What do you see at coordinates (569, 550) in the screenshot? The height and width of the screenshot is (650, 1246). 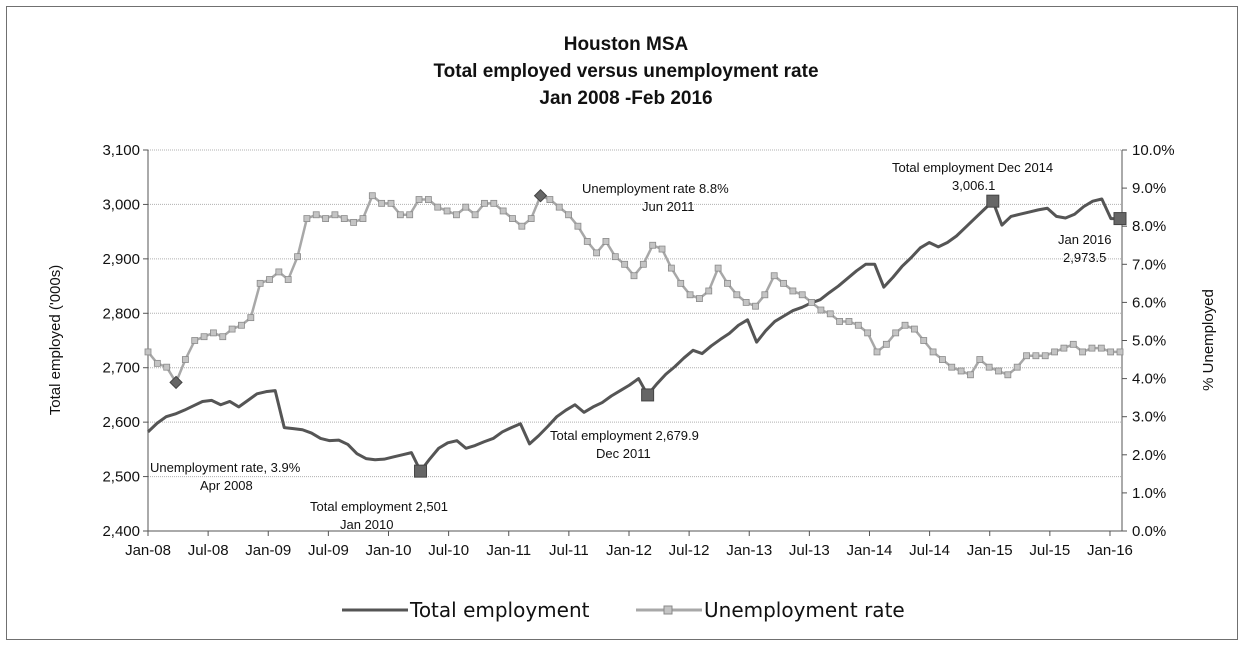 I see `x-tick-label: Jul-11` at bounding box center [569, 550].